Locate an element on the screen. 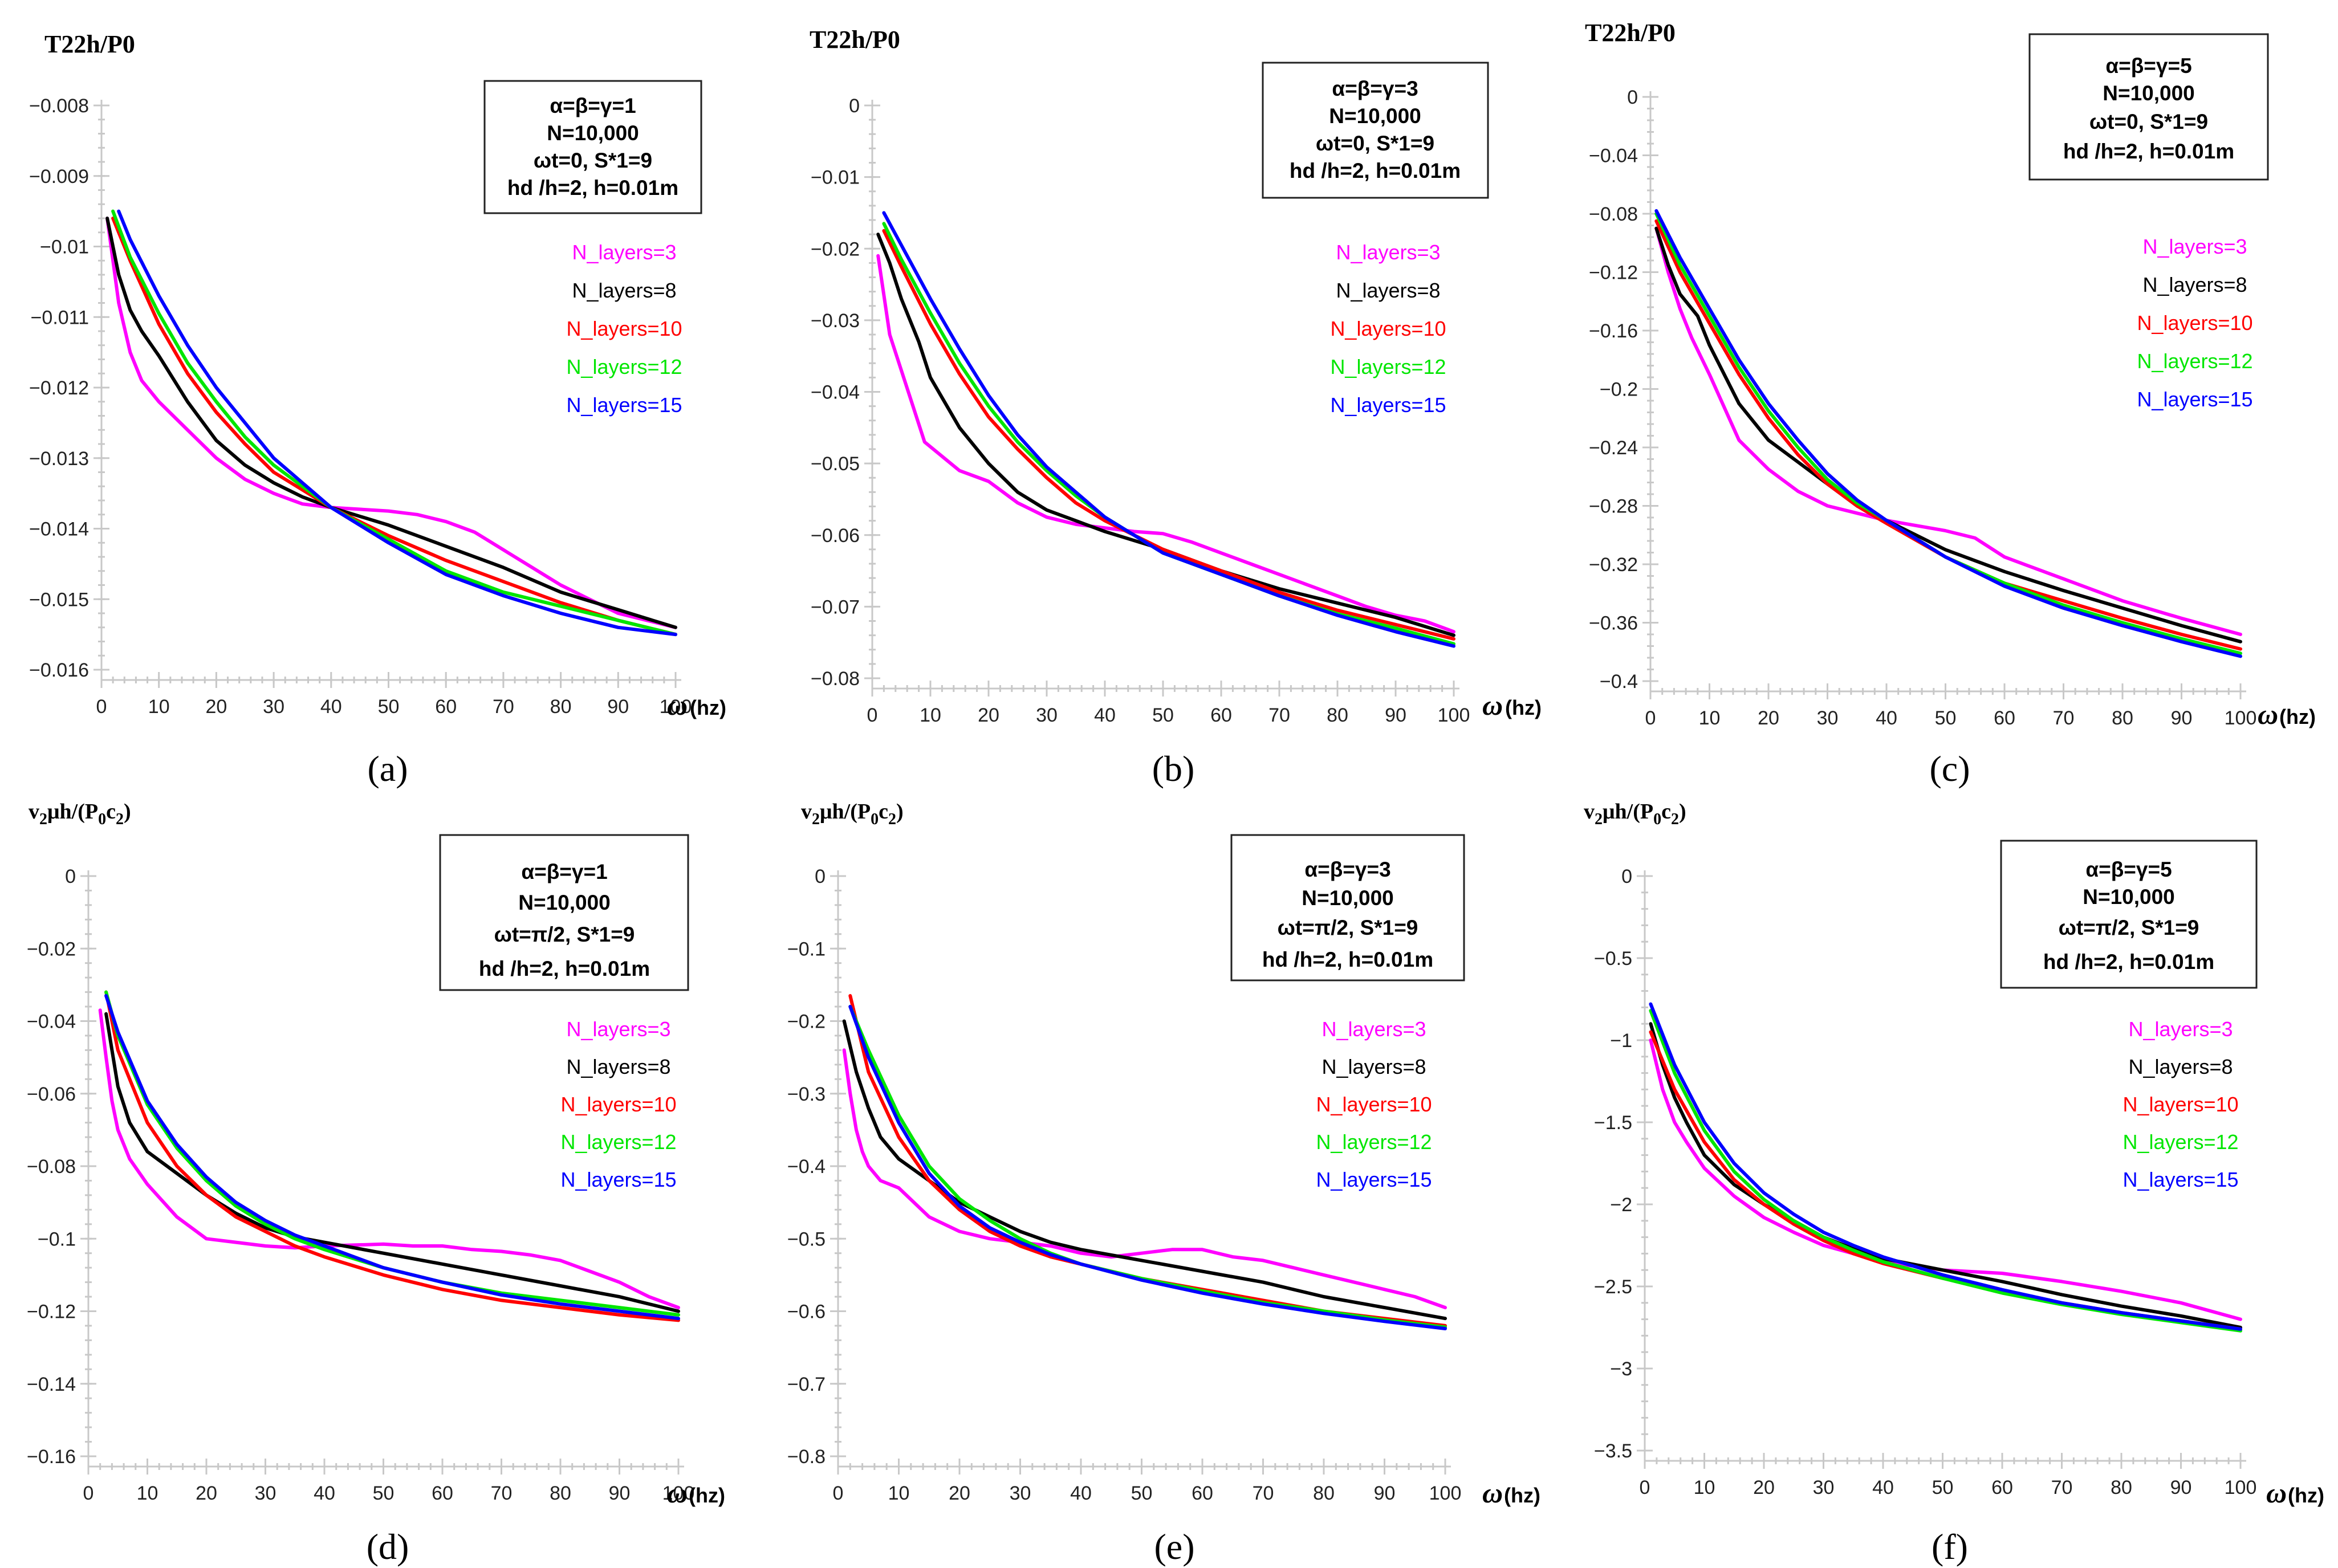  x-tick-label: 100 is located at coordinates (2241, 1487).